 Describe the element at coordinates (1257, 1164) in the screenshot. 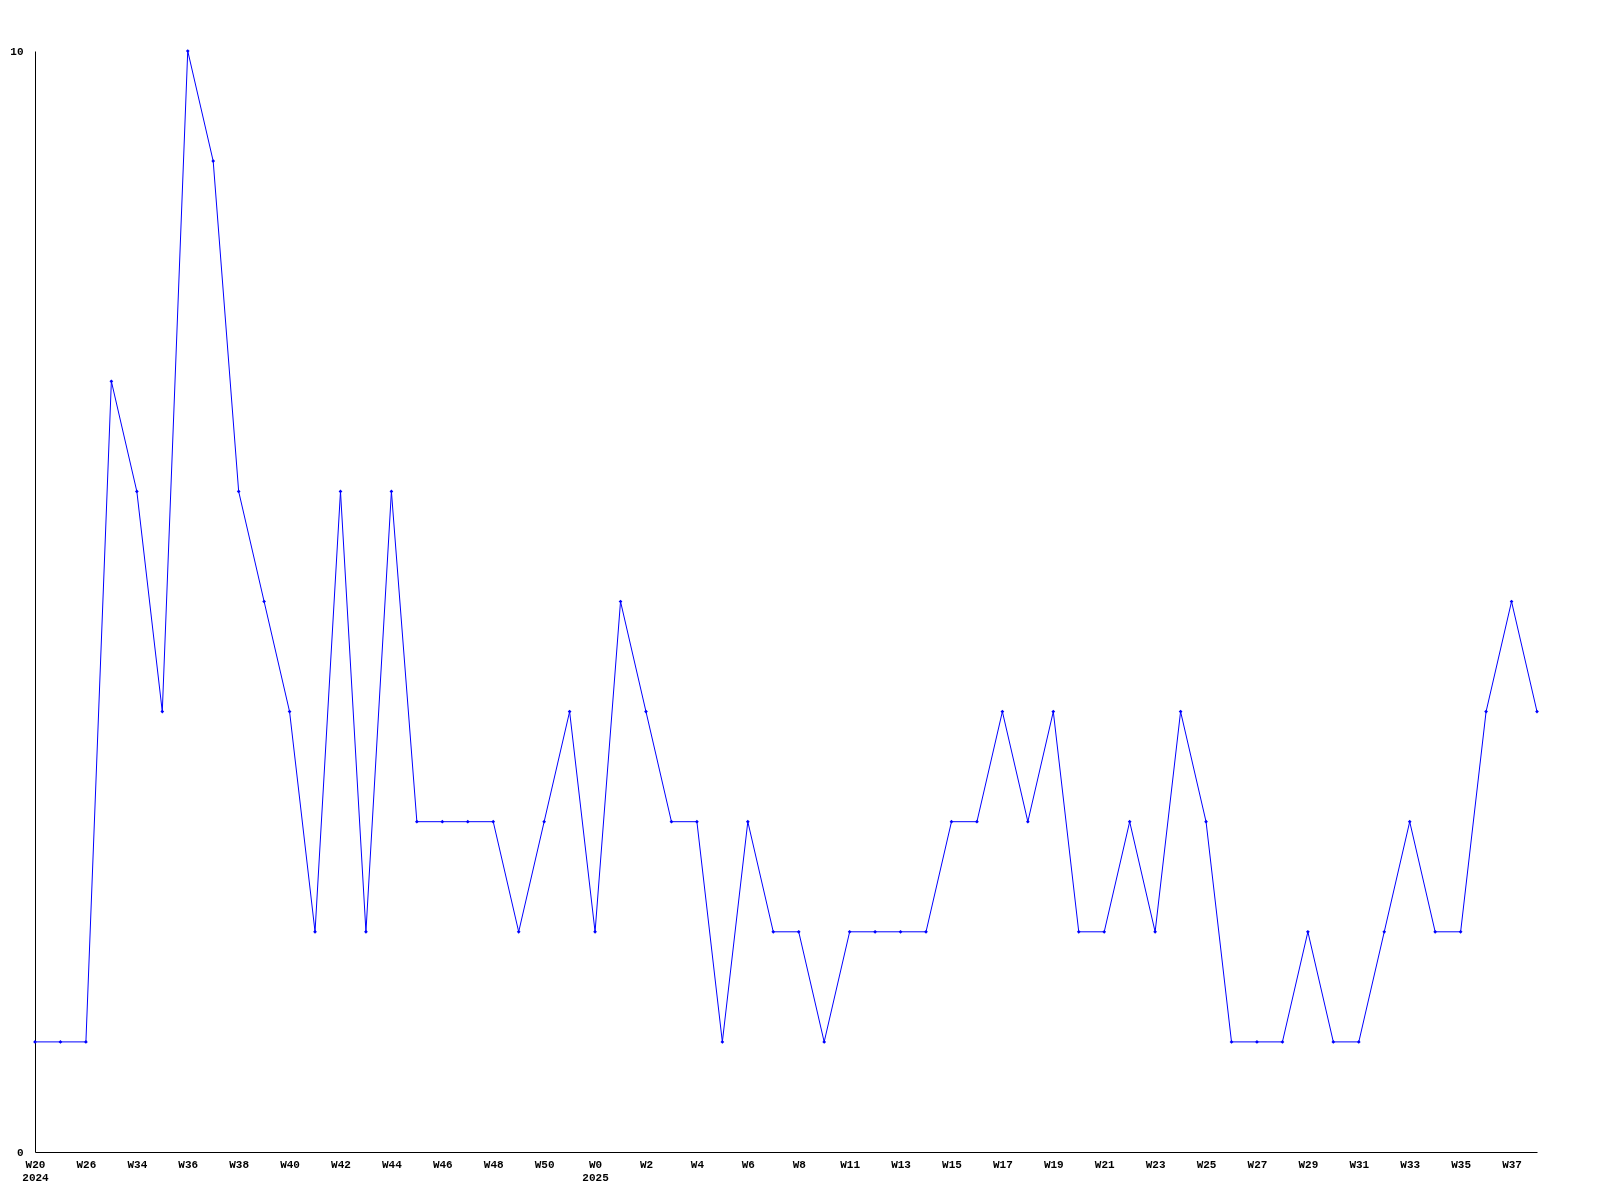

I see `x-tick-label: W27` at that location.